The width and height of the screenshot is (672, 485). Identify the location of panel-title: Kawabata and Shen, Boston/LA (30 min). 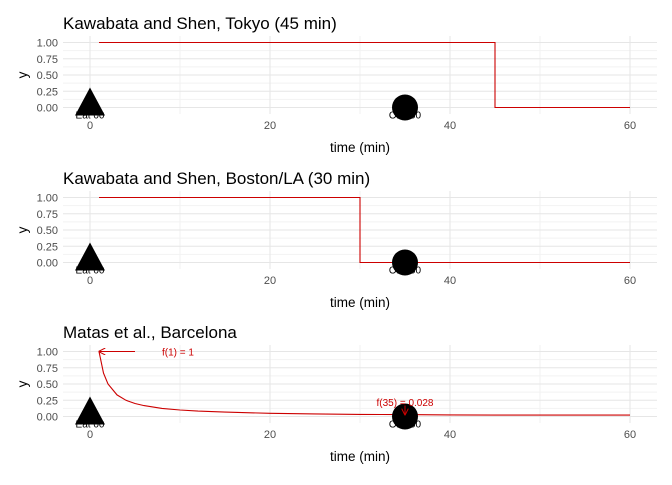
(216, 178).